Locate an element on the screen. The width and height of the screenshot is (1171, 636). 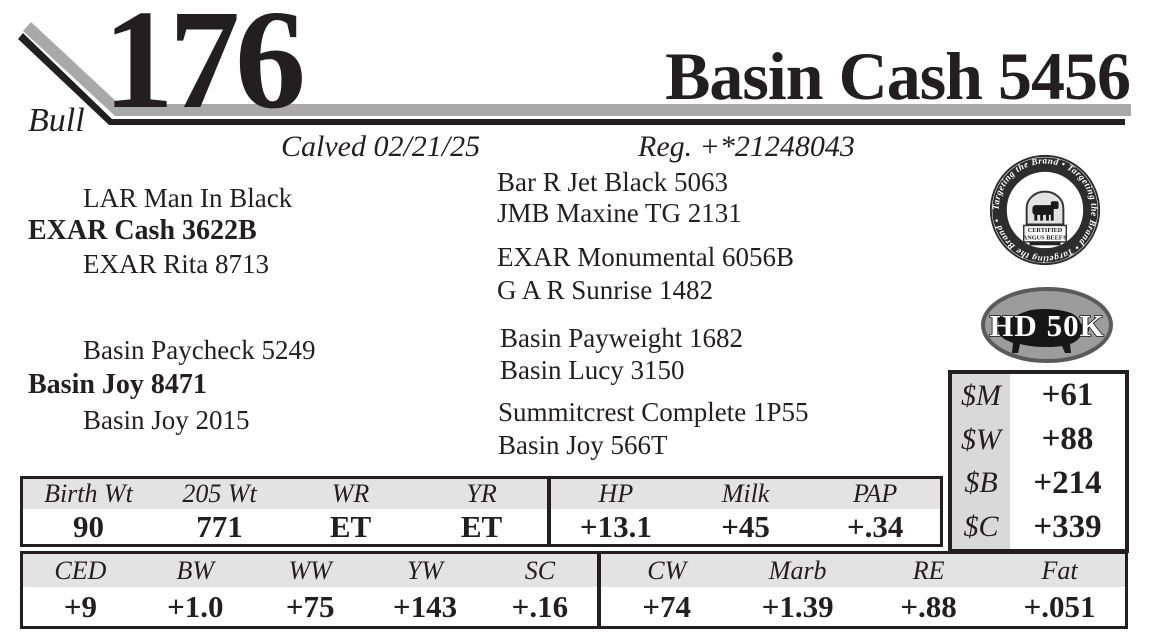
pedigree-ancestor: Summitcrest Complete 1P55 is located at coordinates (653, 412).